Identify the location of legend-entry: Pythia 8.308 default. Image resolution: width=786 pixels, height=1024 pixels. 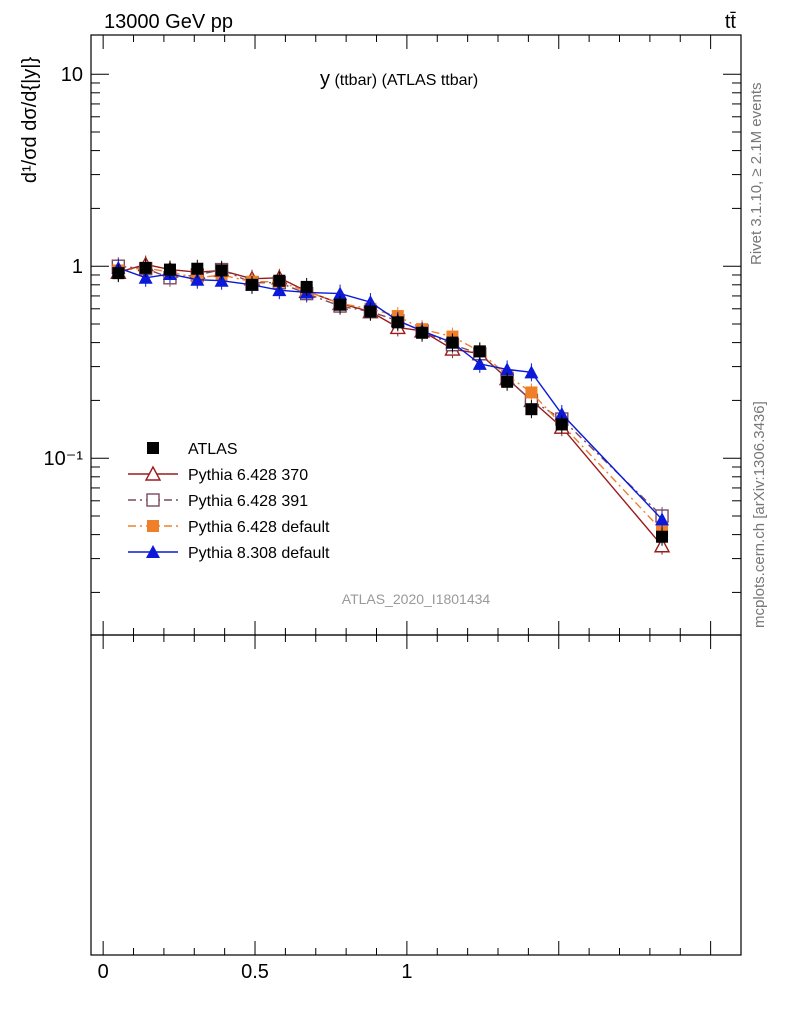
(229, 553).